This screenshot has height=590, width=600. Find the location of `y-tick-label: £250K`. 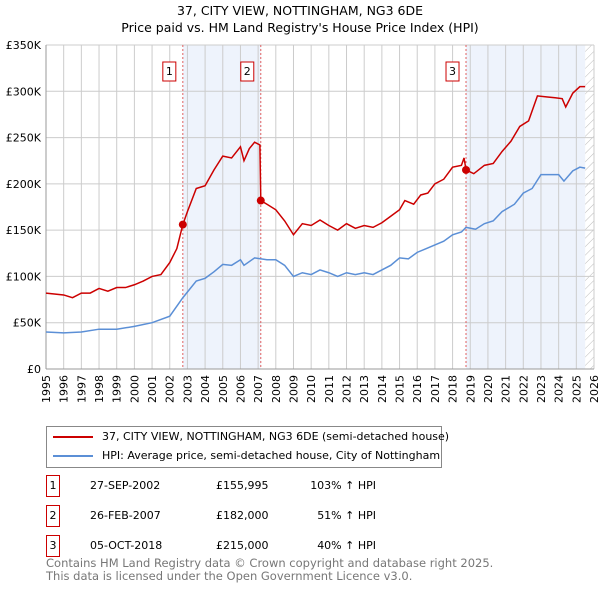

y-tick-label: £250K is located at coordinates (24, 138).